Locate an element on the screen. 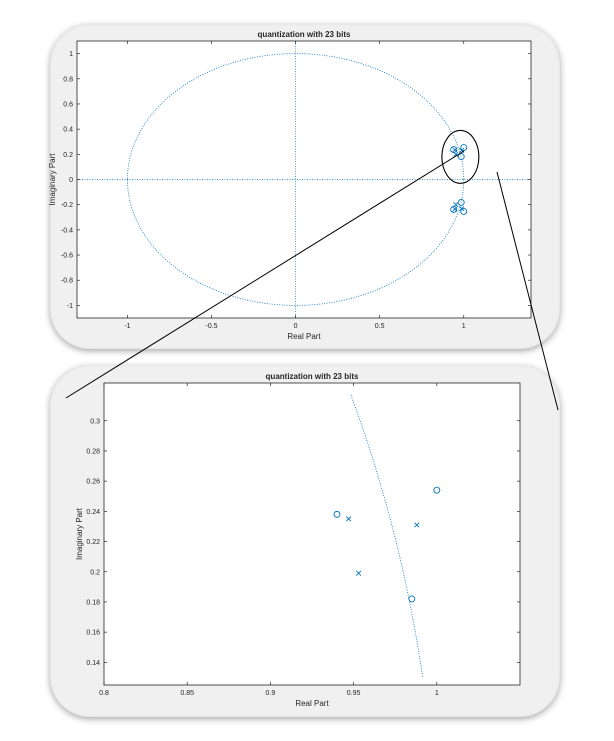 The height and width of the screenshot is (741, 614). y-tick-label: 0.4 is located at coordinates (68, 130).